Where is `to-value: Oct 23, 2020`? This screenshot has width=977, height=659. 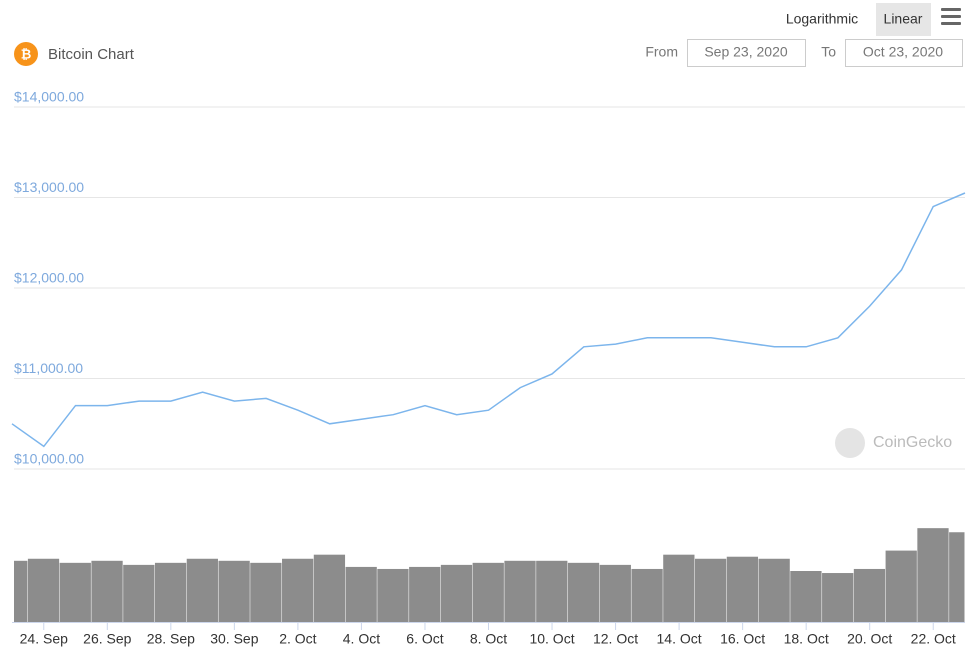
to-value: Oct 23, 2020 is located at coordinates (903, 52).